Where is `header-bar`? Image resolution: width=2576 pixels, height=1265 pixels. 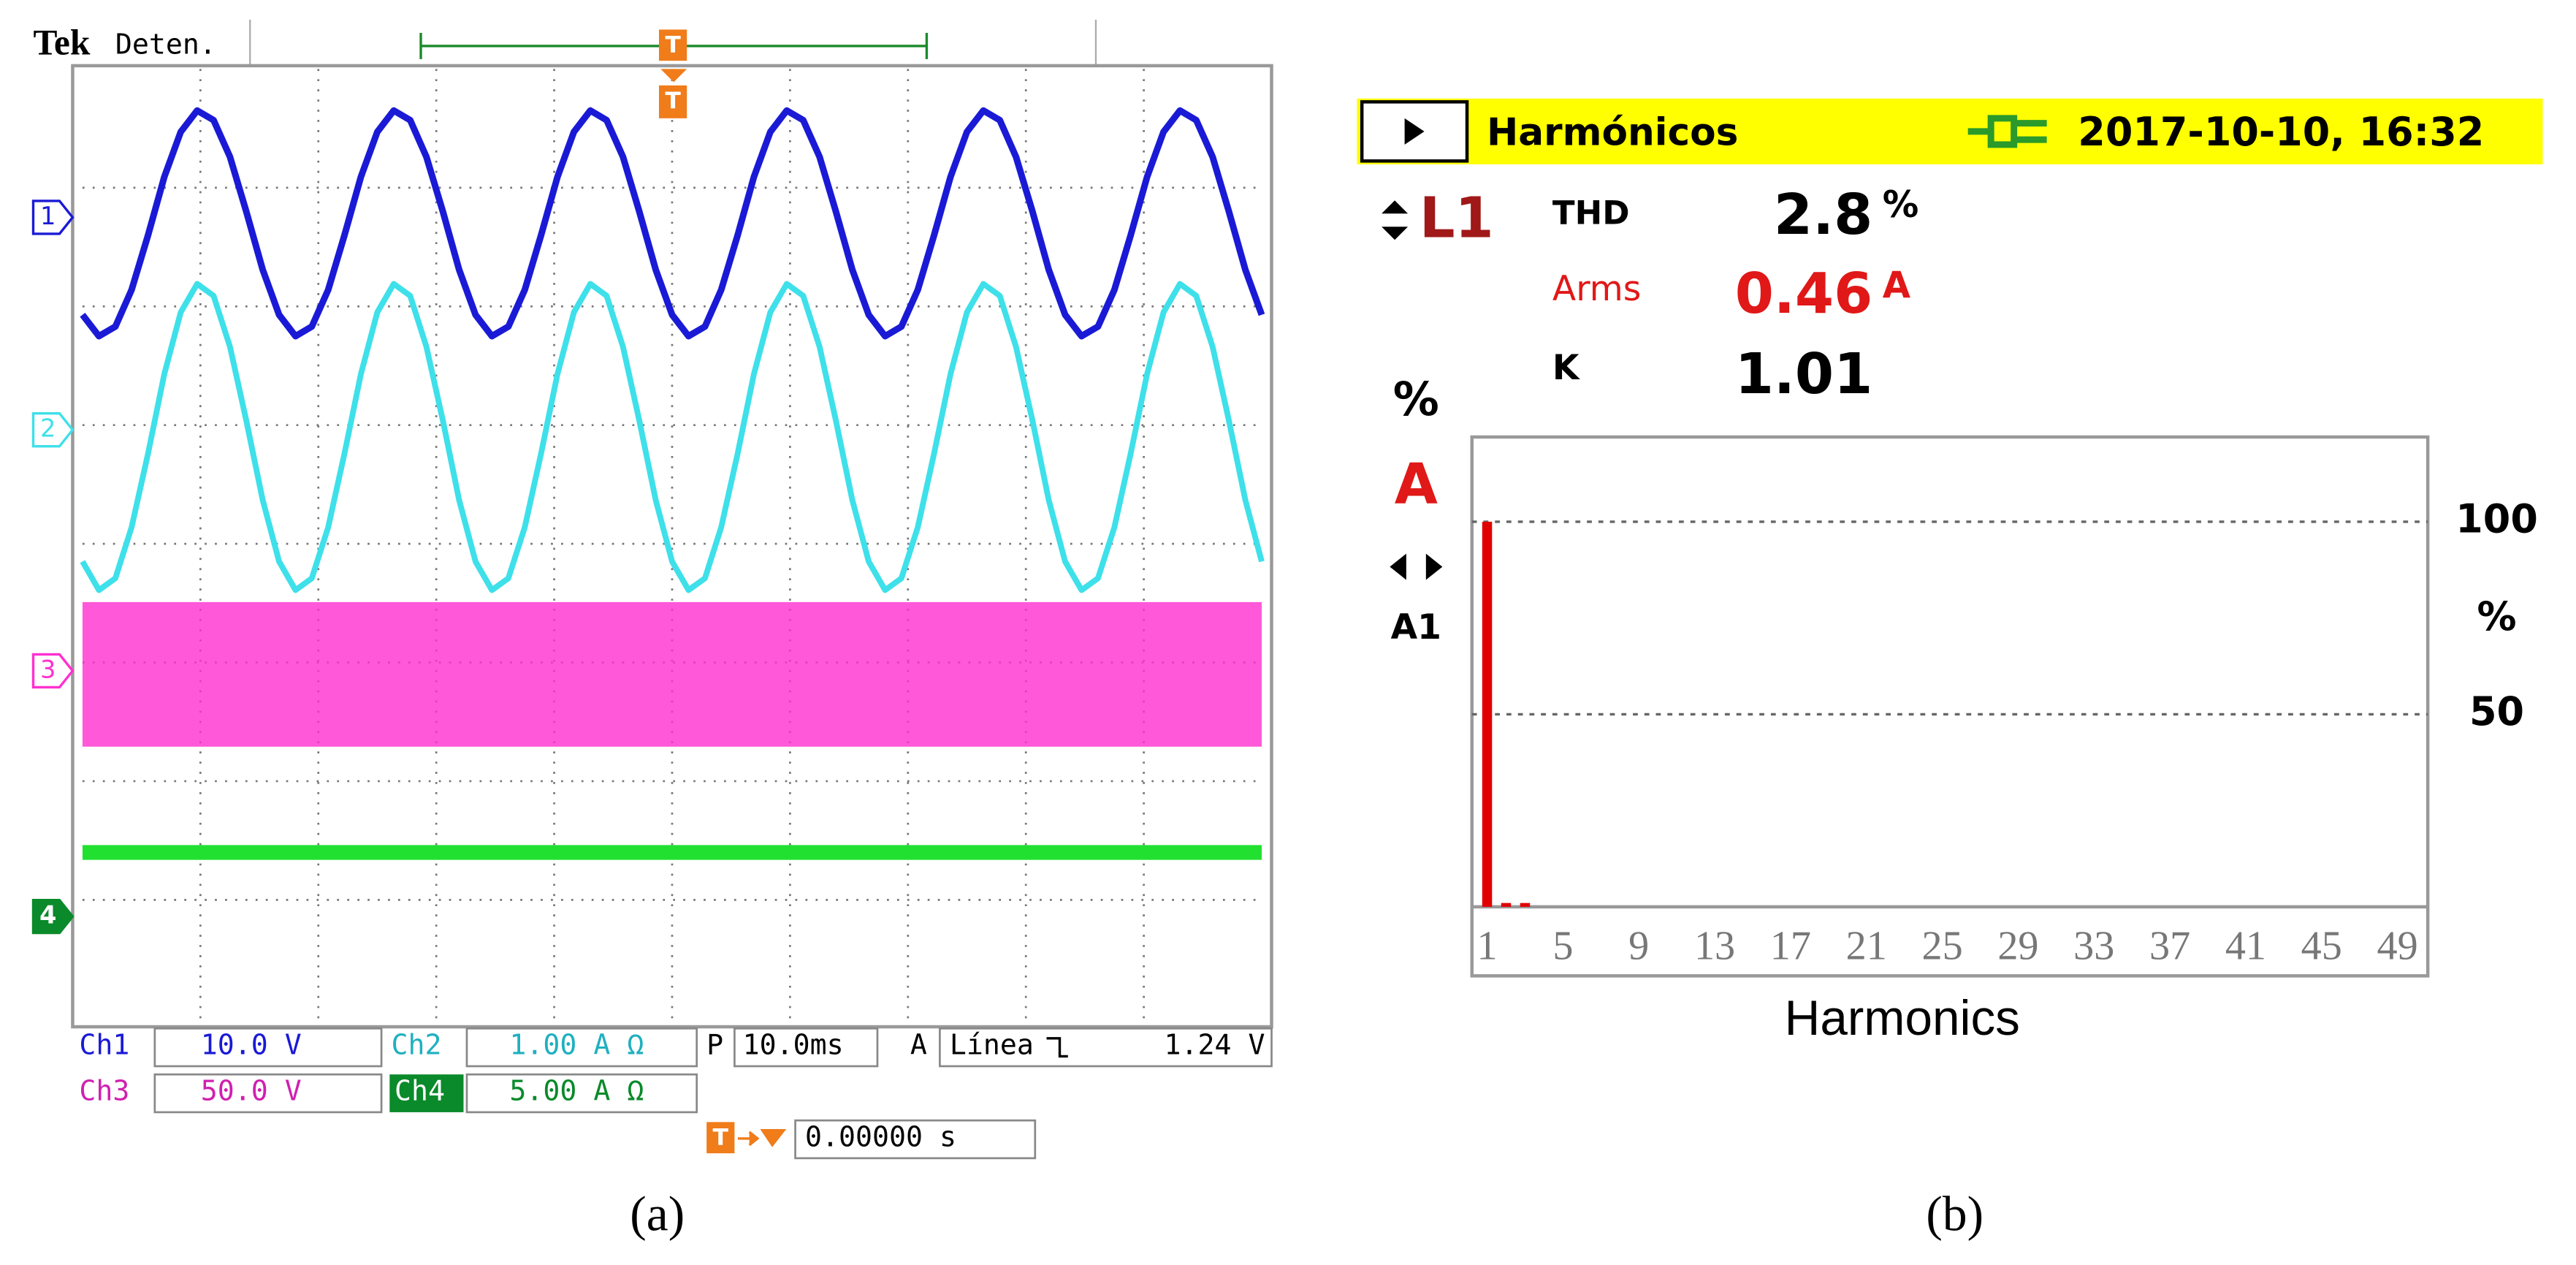 header-bar is located at coordinates (1950, 131).